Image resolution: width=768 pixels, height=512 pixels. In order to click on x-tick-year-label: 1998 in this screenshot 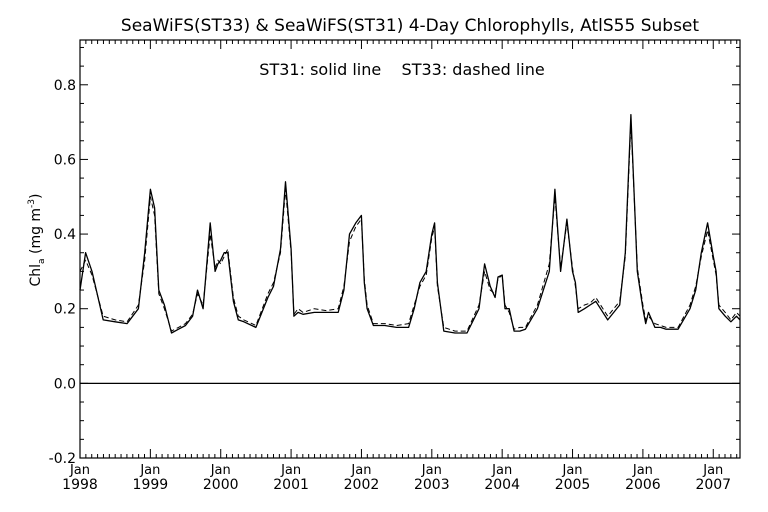, I will do `click(80, 485)`.